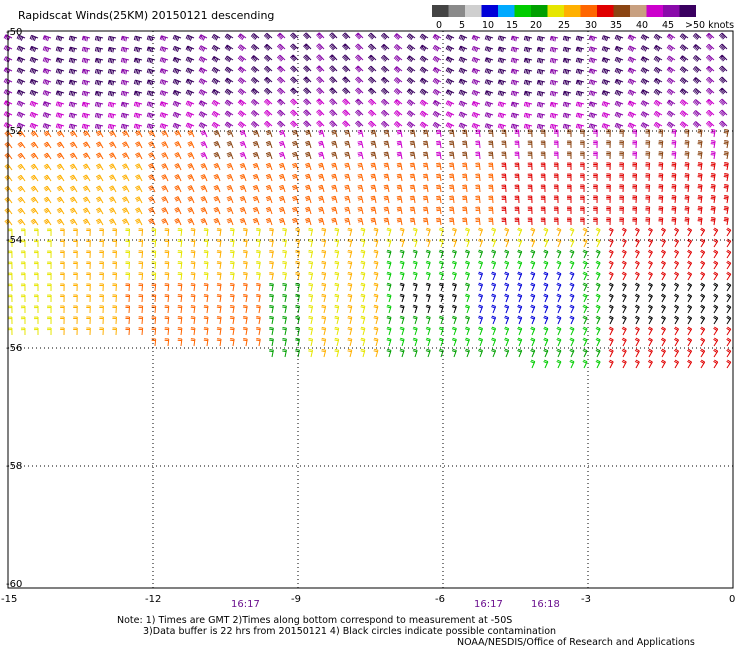  I want to click on lon-label: -12, so click(153, 599).